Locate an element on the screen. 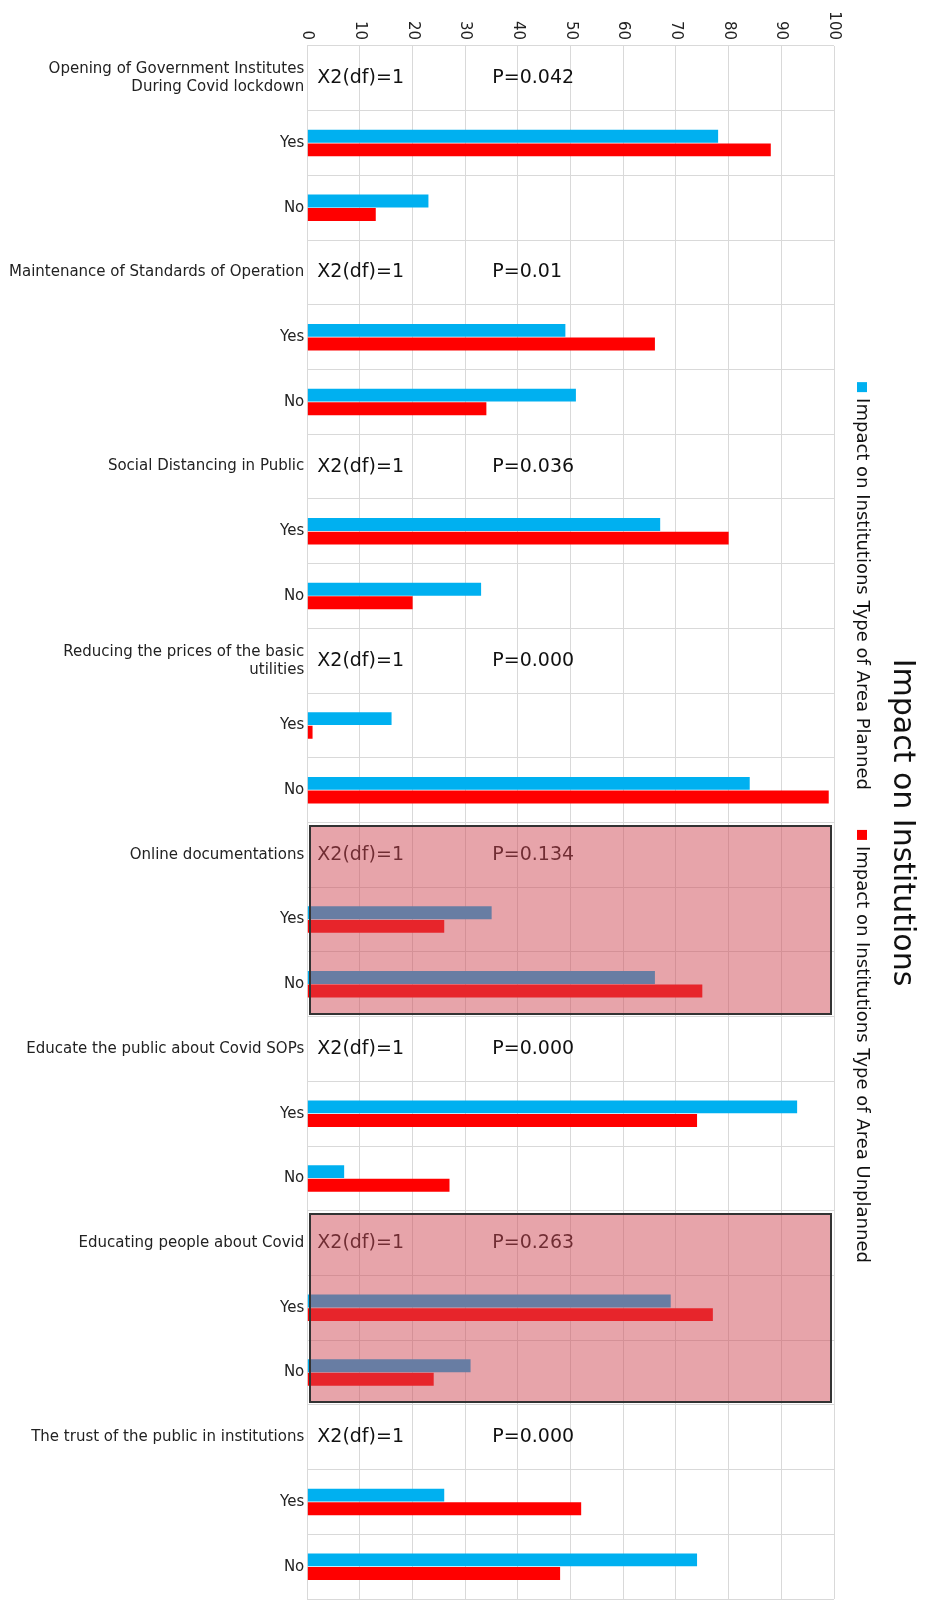  x-tick-label: 60 is located at coordinates (624, 30).